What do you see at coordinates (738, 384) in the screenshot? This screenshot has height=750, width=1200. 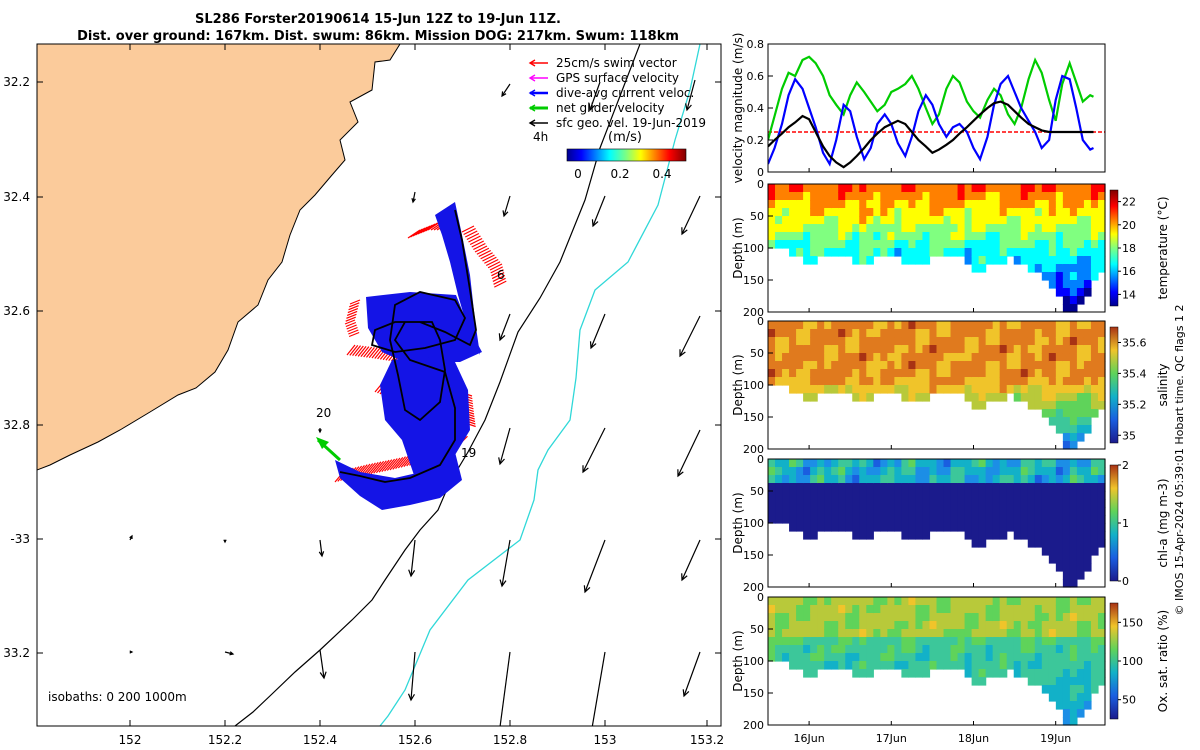 I see `section-ylabel: Depth (m)` at bounding box center [738, 384].